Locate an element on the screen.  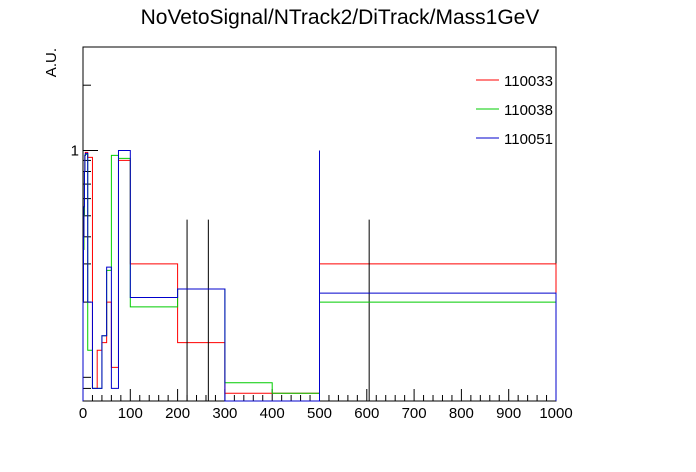
x-tick-label: 800 is located at coordinates (461, 413).